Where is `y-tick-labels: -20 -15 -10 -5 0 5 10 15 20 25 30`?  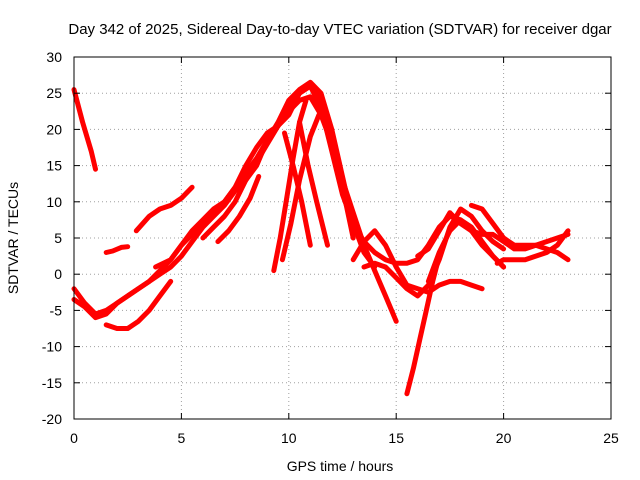 y-tick-labels: -20 -15 -10 -5 0 5 10 15 20 25 30 is located at coordinates (52, 238).